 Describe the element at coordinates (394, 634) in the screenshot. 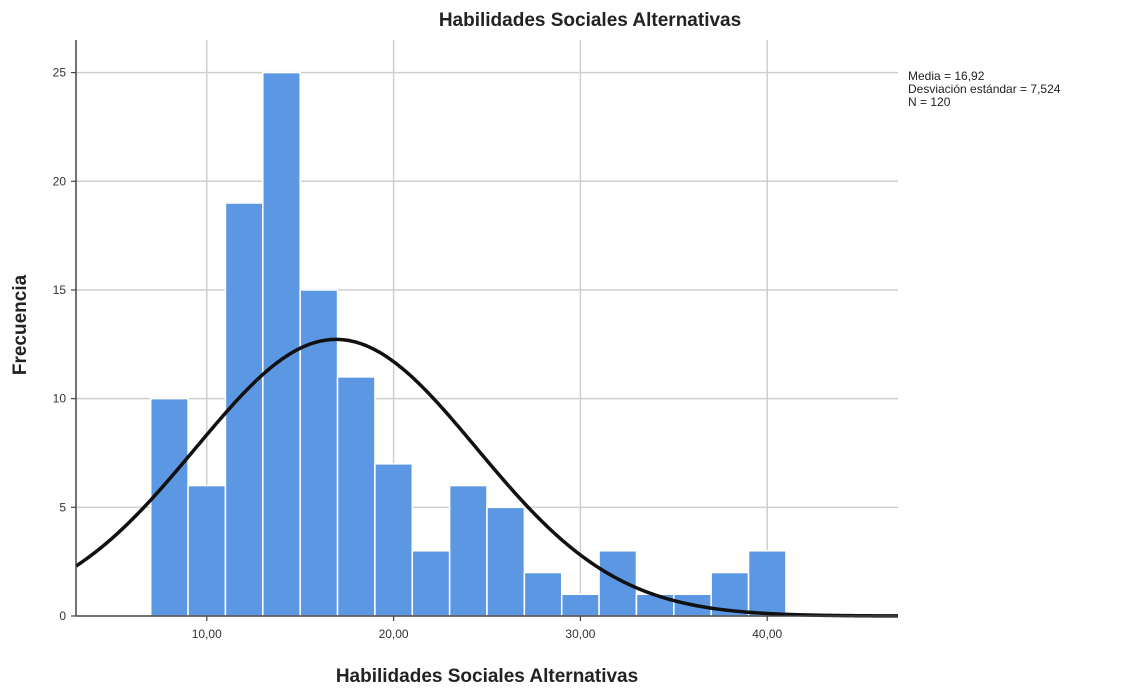

I see `x-tick-label-1: 20,00` at that location.